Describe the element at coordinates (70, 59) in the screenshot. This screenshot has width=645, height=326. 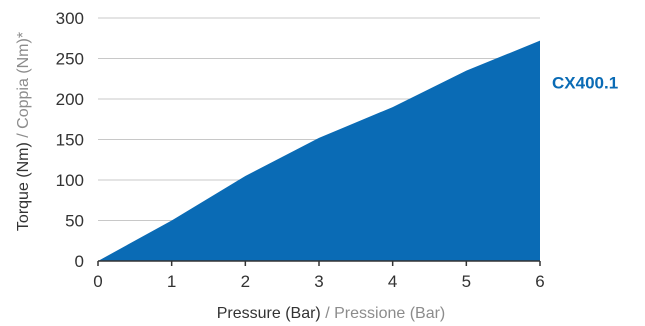
I see `y-tick-label-250: 250` at that location.